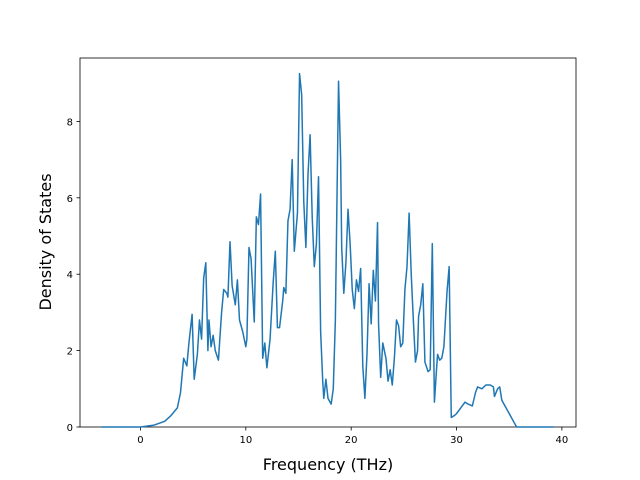  Describe the element at coordinates (351, 440) in the screenshot. I see `x-tick-label: 20` at that location.